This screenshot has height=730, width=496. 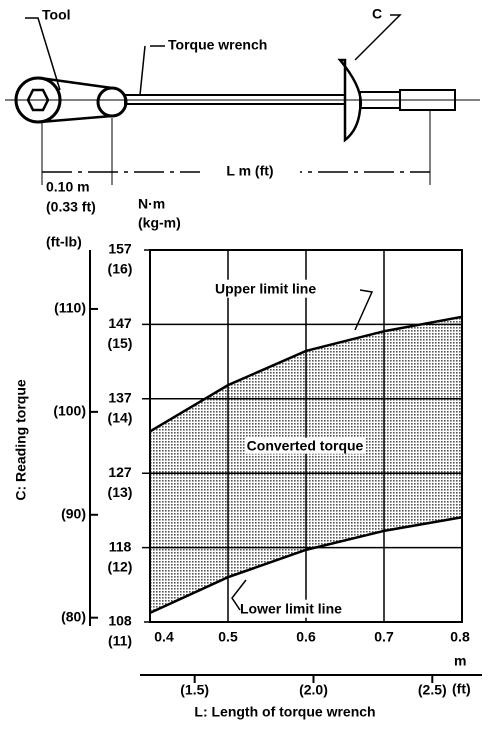 I want to click on y2-tick-label: (80), so click(x=73, y=616).